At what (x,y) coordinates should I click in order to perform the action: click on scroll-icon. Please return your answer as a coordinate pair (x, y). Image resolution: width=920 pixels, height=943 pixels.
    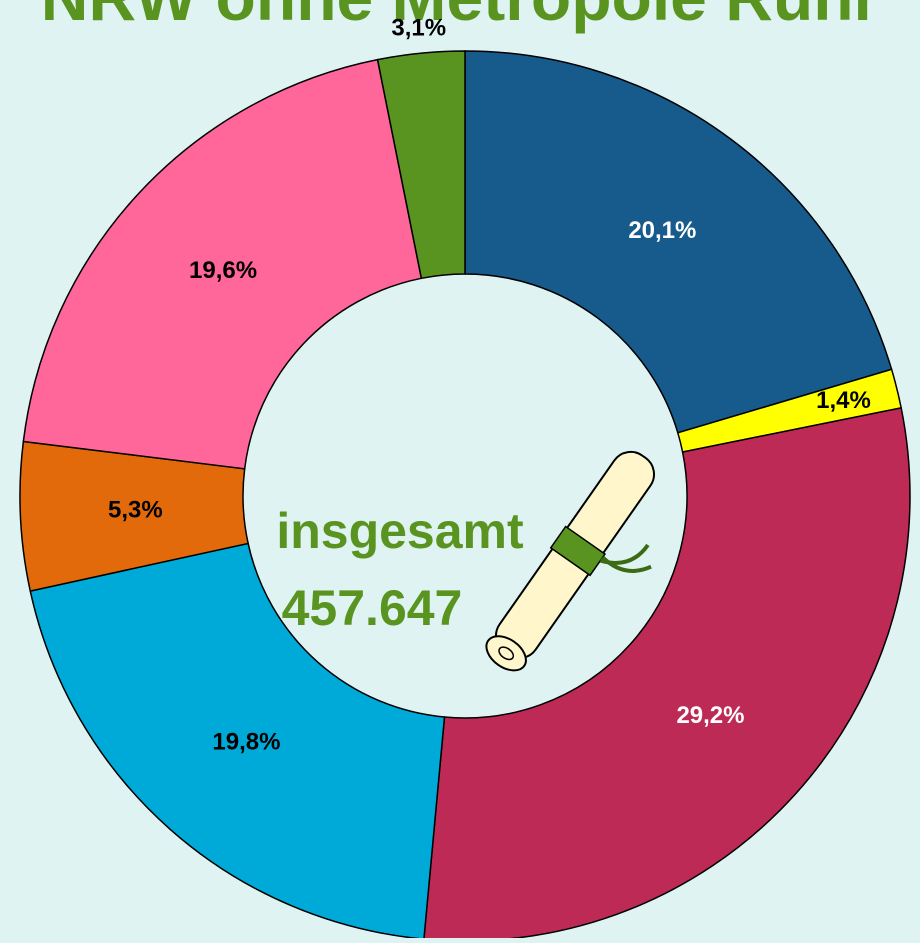
    Looking at the image, I should click on (570, 561).